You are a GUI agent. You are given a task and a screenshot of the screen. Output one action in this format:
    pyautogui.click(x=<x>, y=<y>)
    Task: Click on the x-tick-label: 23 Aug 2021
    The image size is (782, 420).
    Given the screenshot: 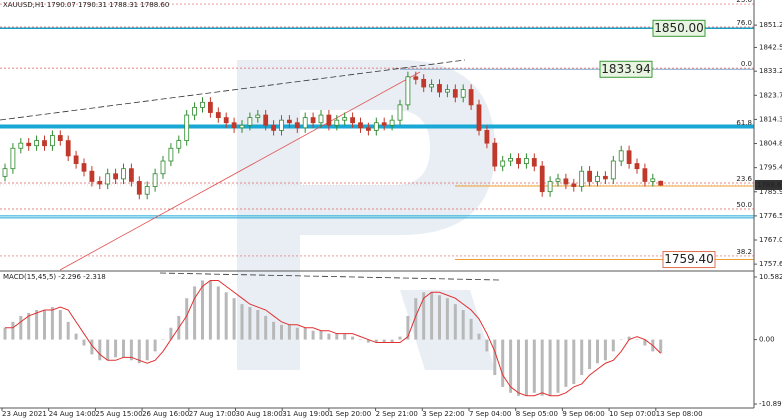 What is the action you would take?
    pyautogui.click(x=24, y=414)
    